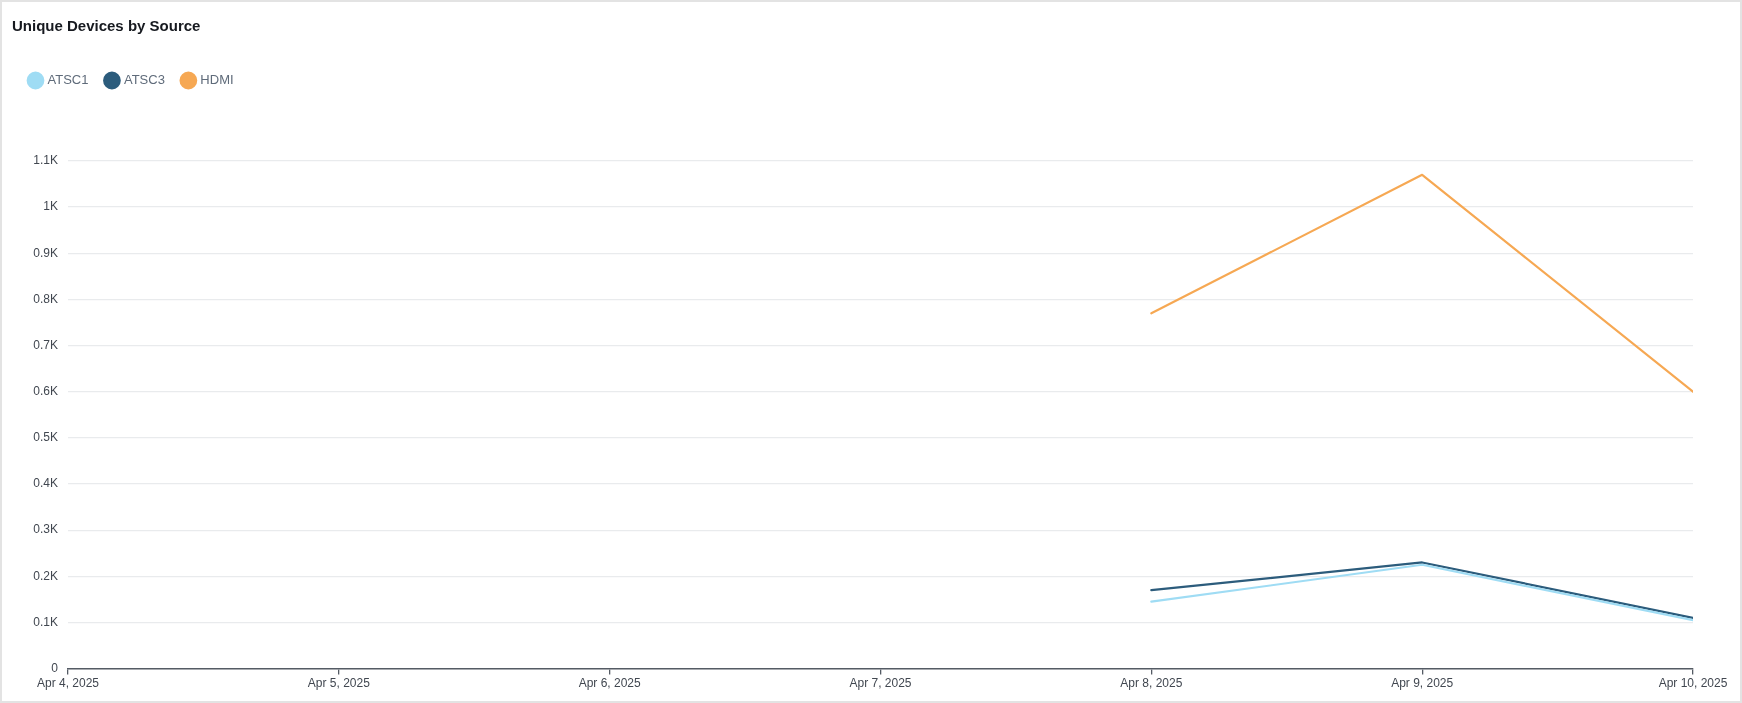  I want to click on y-tick-label: 0.4K, so click(45, 483).